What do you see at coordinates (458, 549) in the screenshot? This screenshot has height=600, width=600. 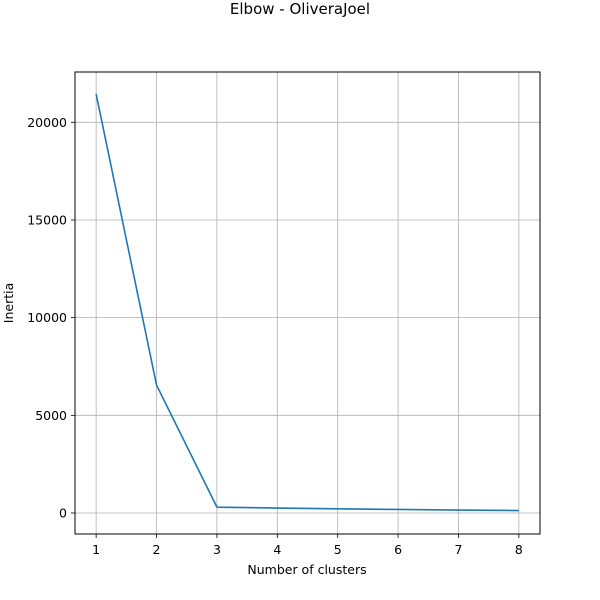 I see `x-tick-label: 7` at bounding box center [458, 549].